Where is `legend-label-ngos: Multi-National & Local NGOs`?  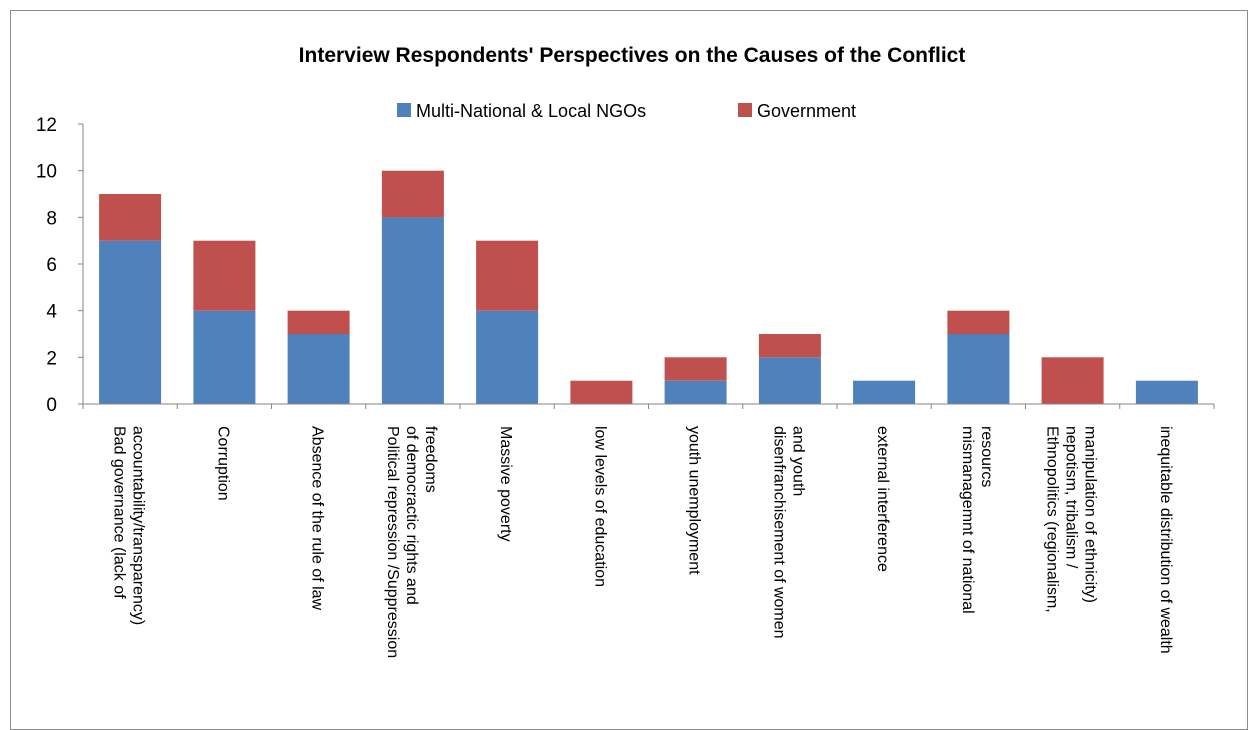
legend-label-ngos: Multi-National & Local NGOs is located at coordinates (531, 111).